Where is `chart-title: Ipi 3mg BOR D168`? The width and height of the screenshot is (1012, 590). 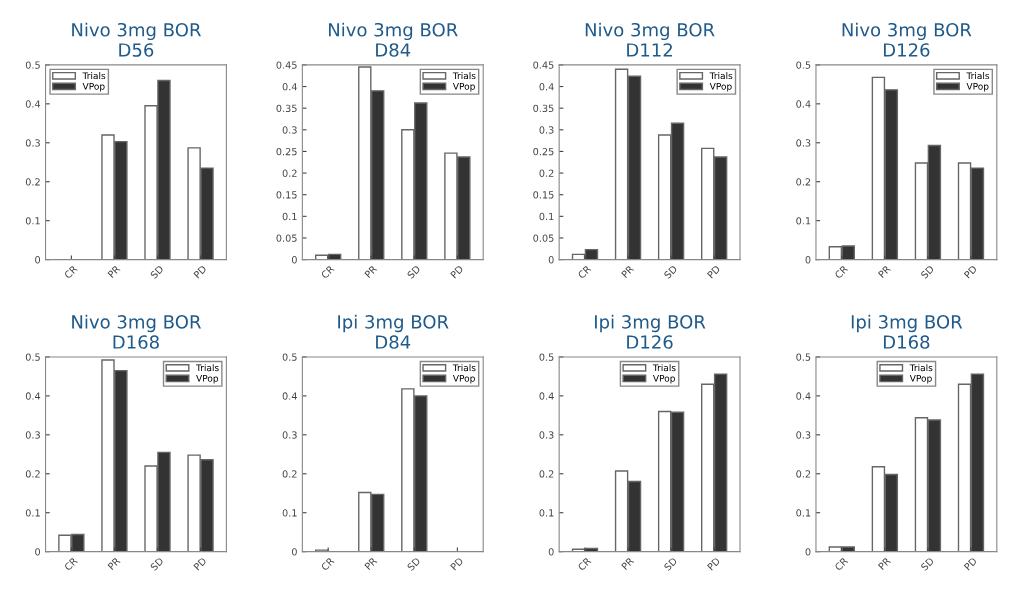
chart-title: Ipi 3mg BOR D168 is located at coordinates (907, 331).